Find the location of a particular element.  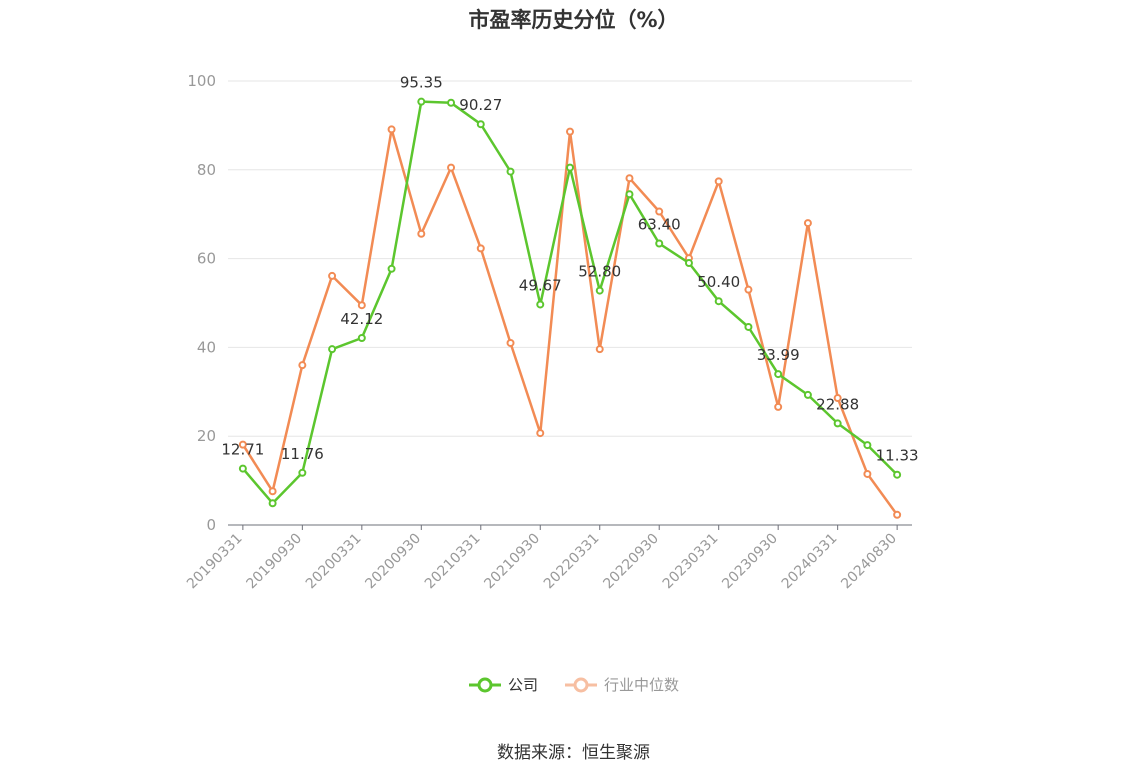

data-label: 95.35 is located at coordinates (421, 83).